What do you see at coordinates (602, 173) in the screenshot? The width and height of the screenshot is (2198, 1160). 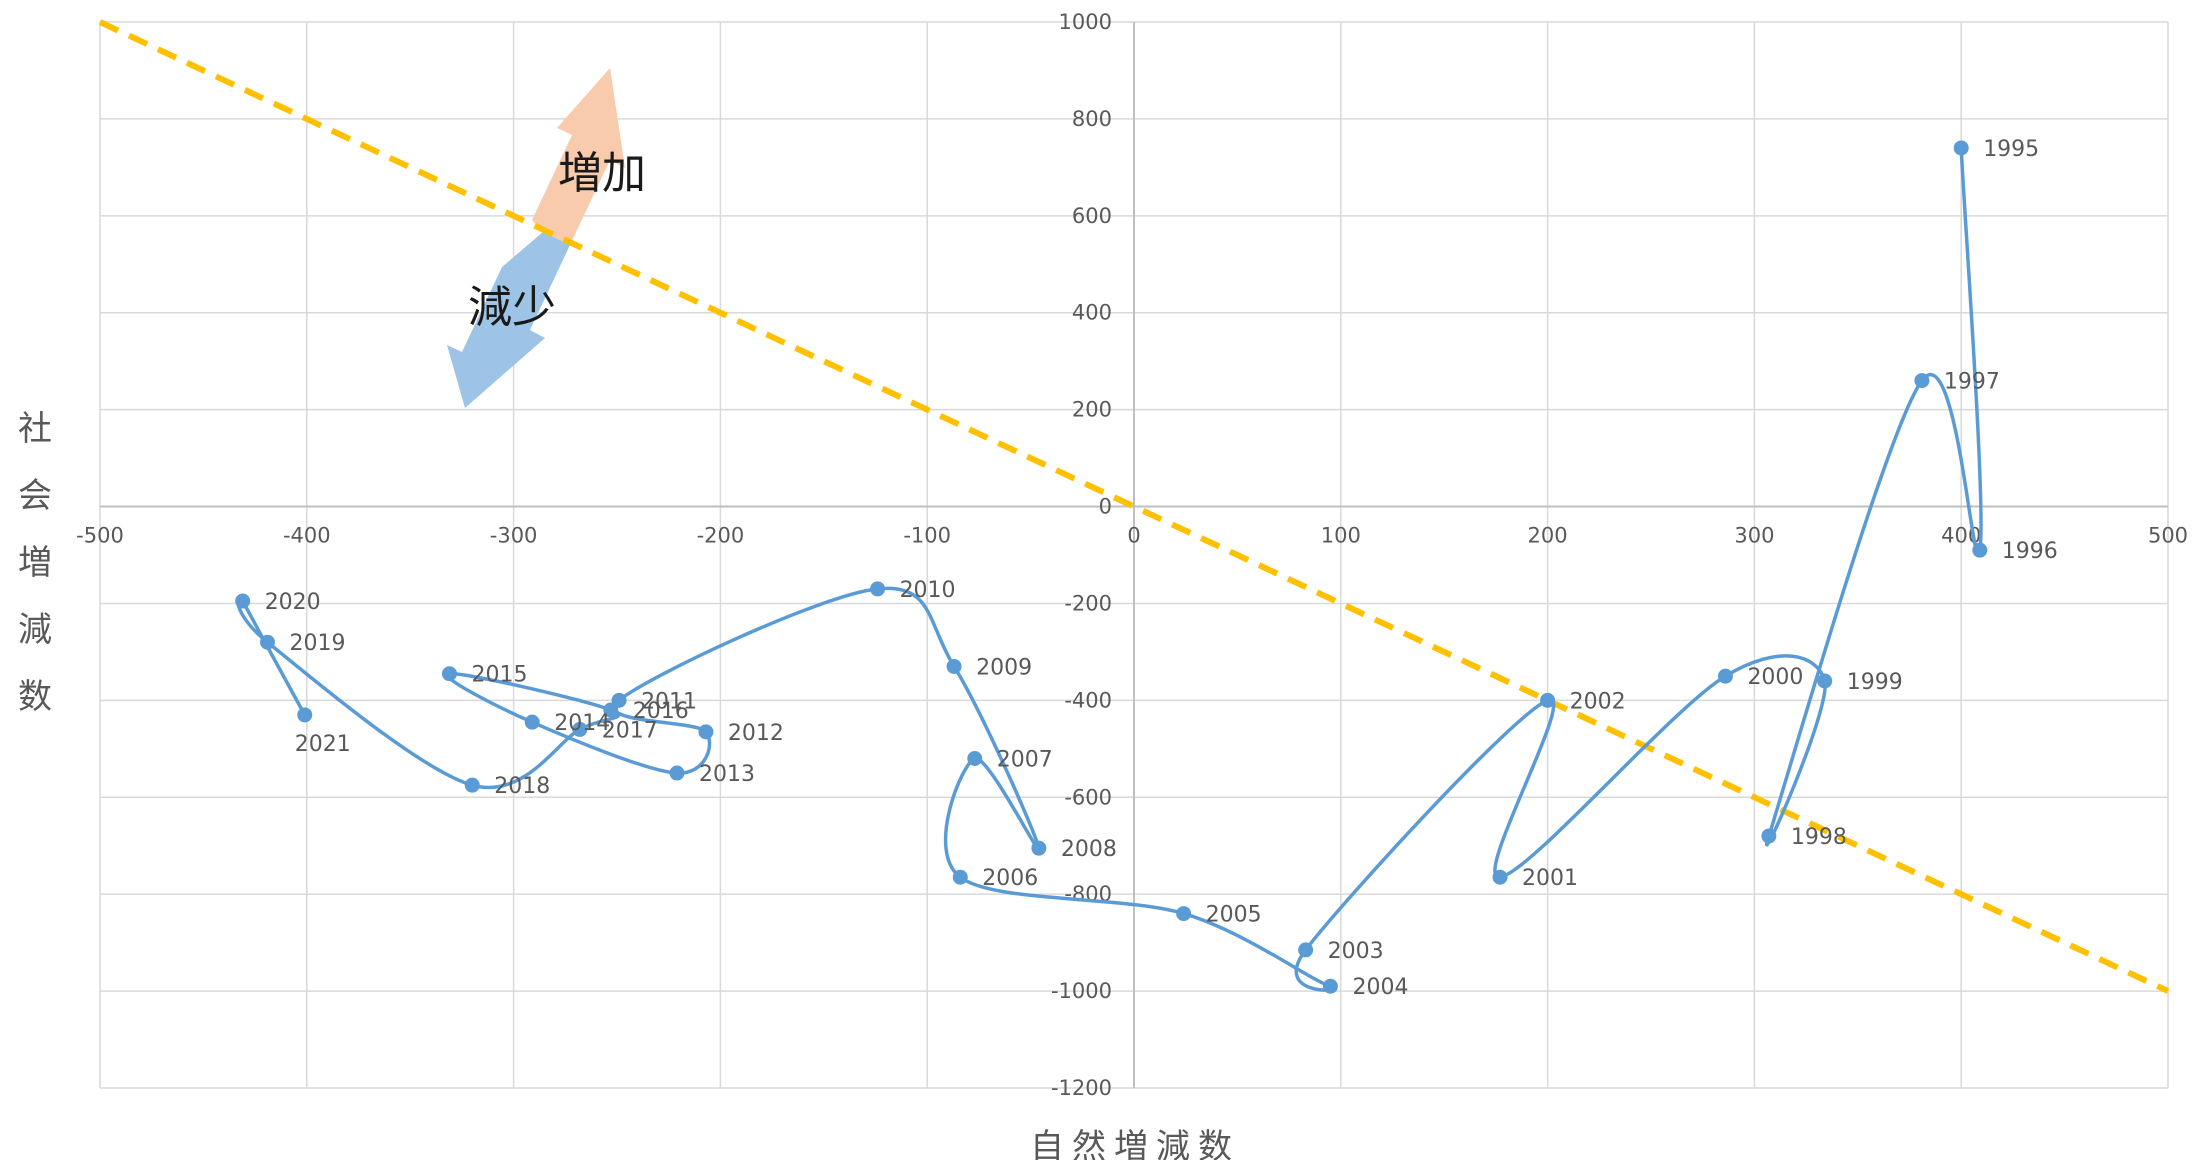 I see `annotation-increase: 増加` at bounding box center [602, 173].